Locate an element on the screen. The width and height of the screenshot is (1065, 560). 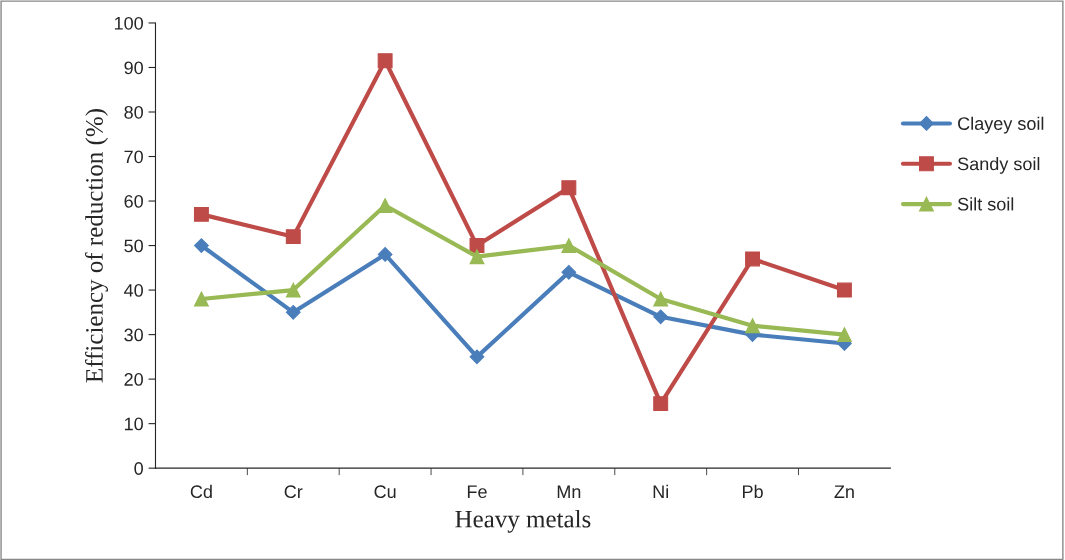
x-tick-label: Fe is located at coordinates (477, 492).